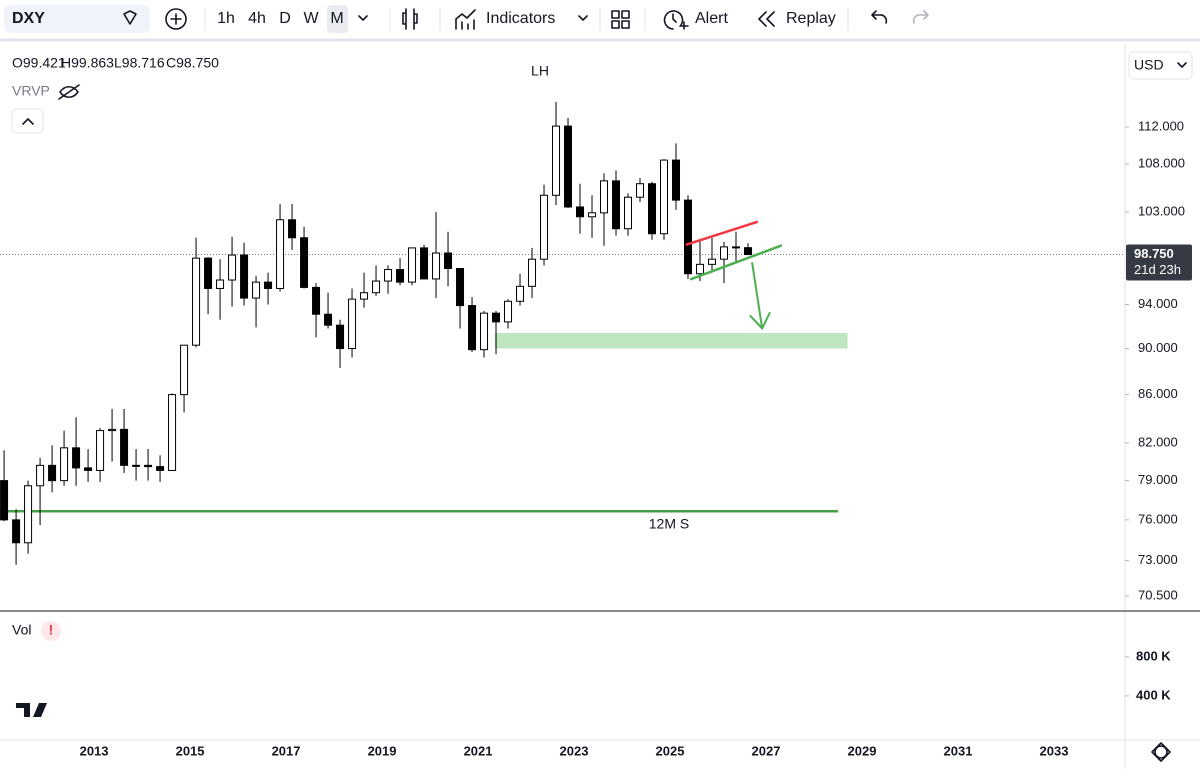  What do you see at coordinates (520, 18) in the screenshot?
I see `indicators: Indicators` at bounding box center [520, 18].